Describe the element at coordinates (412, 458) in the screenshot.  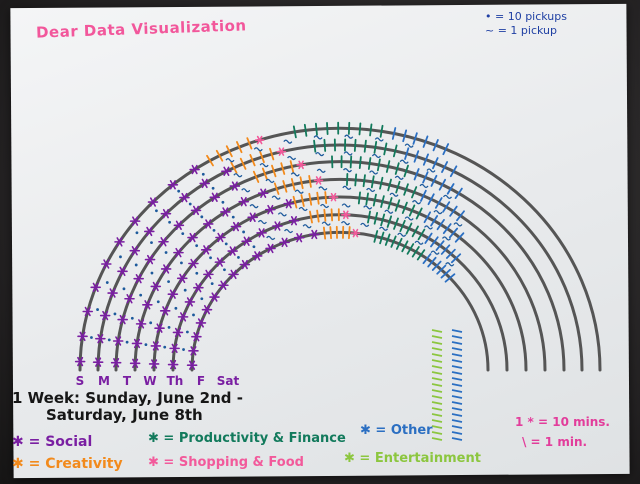
I see `legend-entertainment: ✱ = Entertainment` at that location.